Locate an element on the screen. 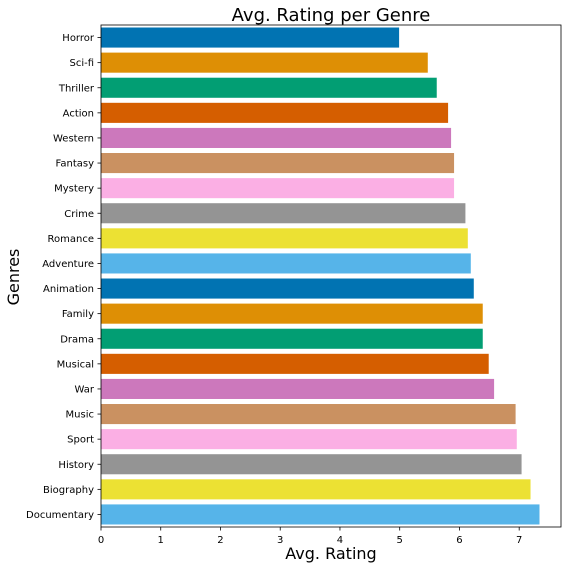 The width and height of the screenshot is (568, 568). y-tick-label: Crime is located at coordinates (79, 214).